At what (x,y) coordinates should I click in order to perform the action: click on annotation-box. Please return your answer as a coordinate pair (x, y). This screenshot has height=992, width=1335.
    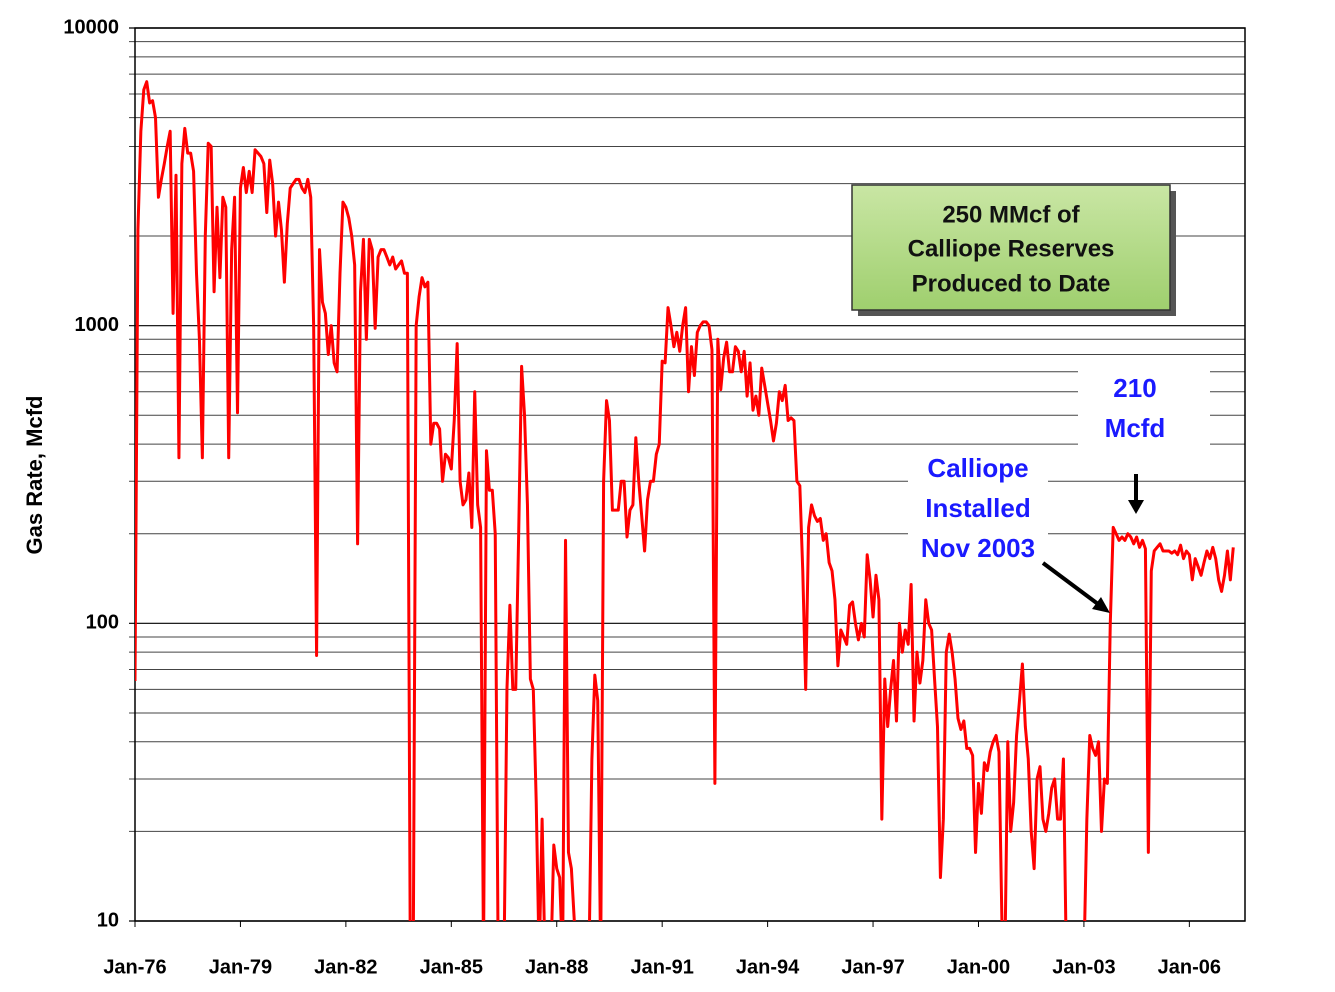
    Looking at the image, I should click on (1011, 247).